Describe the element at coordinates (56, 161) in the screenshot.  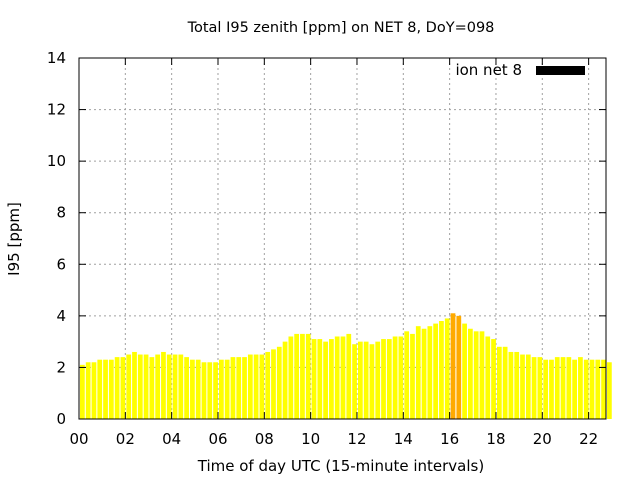
I see `y-tick-label: 10` at that location.